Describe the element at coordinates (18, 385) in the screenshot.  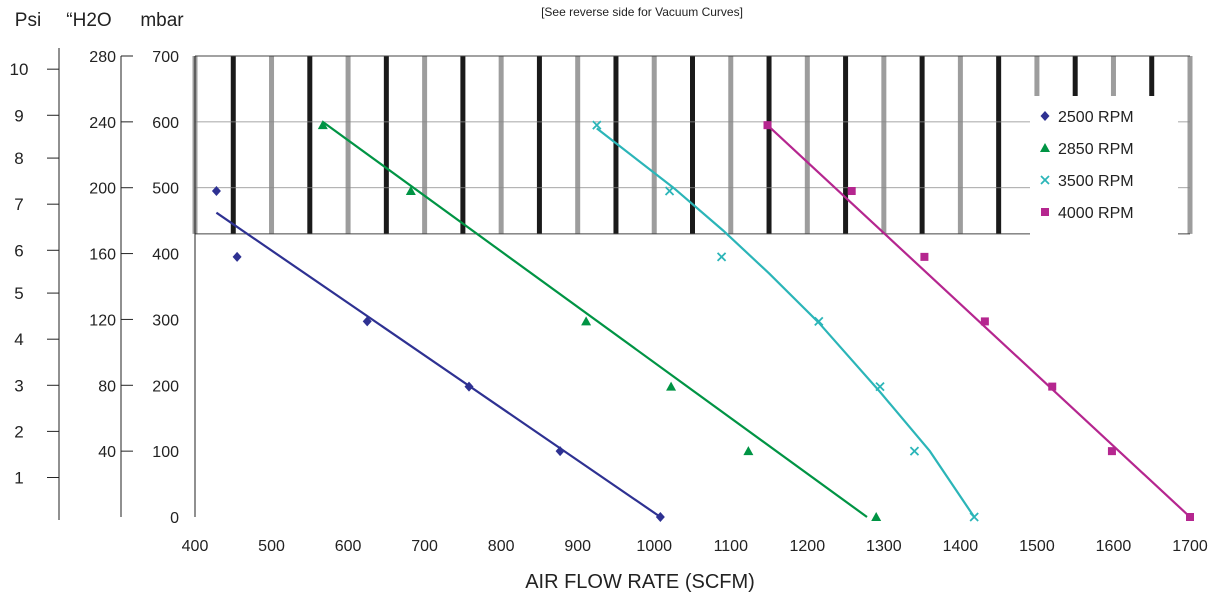
I see `psi-tick-label: 3` at that location.